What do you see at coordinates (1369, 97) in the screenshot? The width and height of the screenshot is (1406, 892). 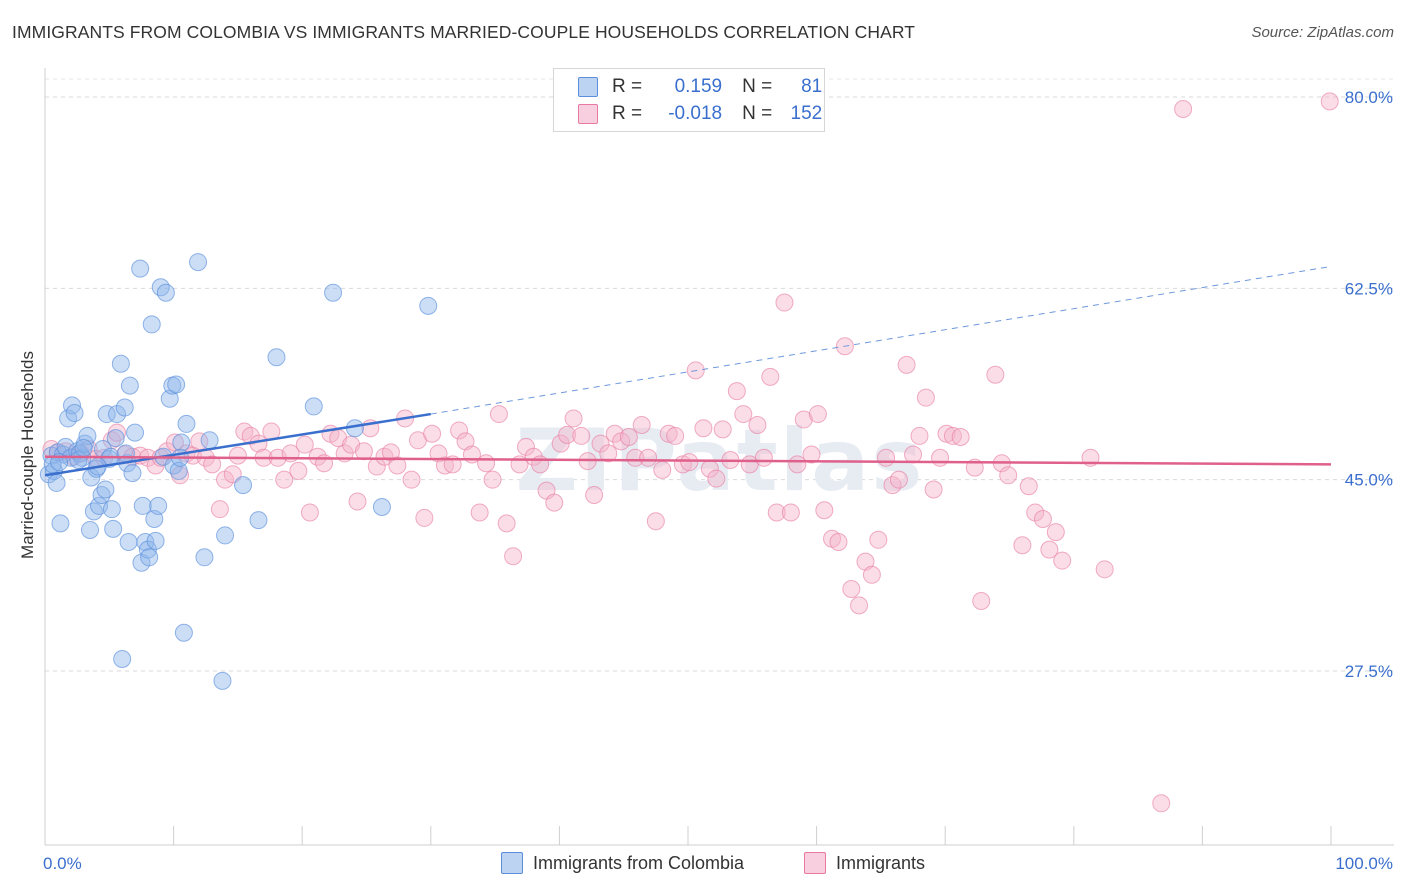 I see `y-tick-label: 80.0%` at bounding box center [1369, 97].